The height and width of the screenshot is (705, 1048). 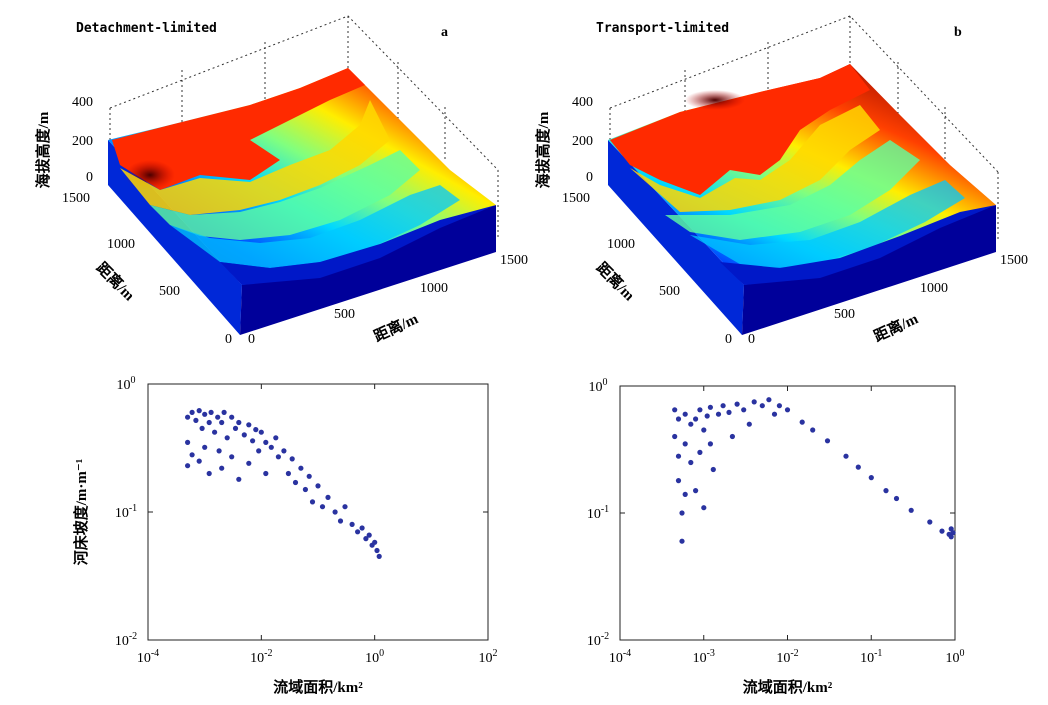 What do you see at coordinates (43, 149) in the screenshot?
I see `panel-a-z-label: 海拔高度/m` at bounding box center [43, 149].